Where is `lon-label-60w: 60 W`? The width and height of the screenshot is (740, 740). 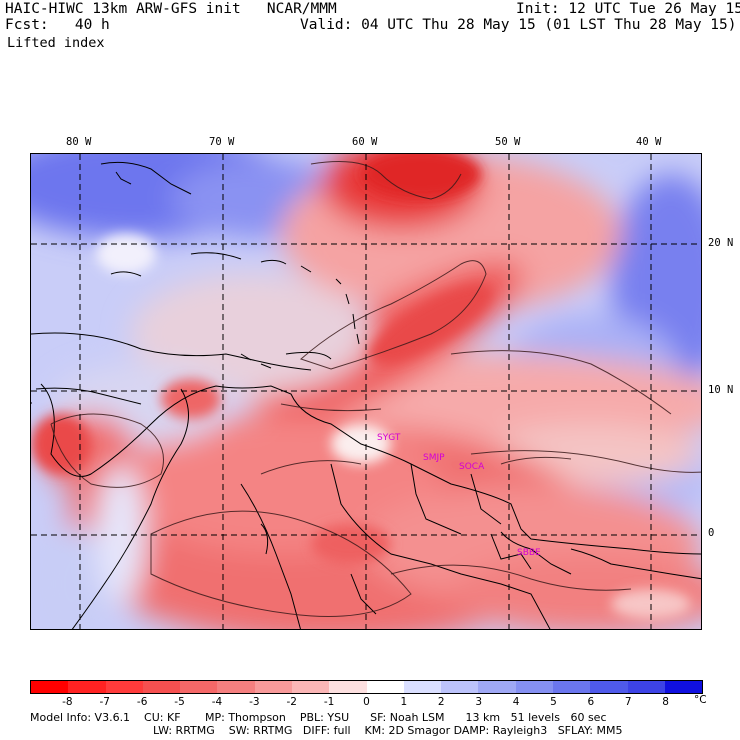 lon-label-60w: 60 W is located at coordinates (365, 142).